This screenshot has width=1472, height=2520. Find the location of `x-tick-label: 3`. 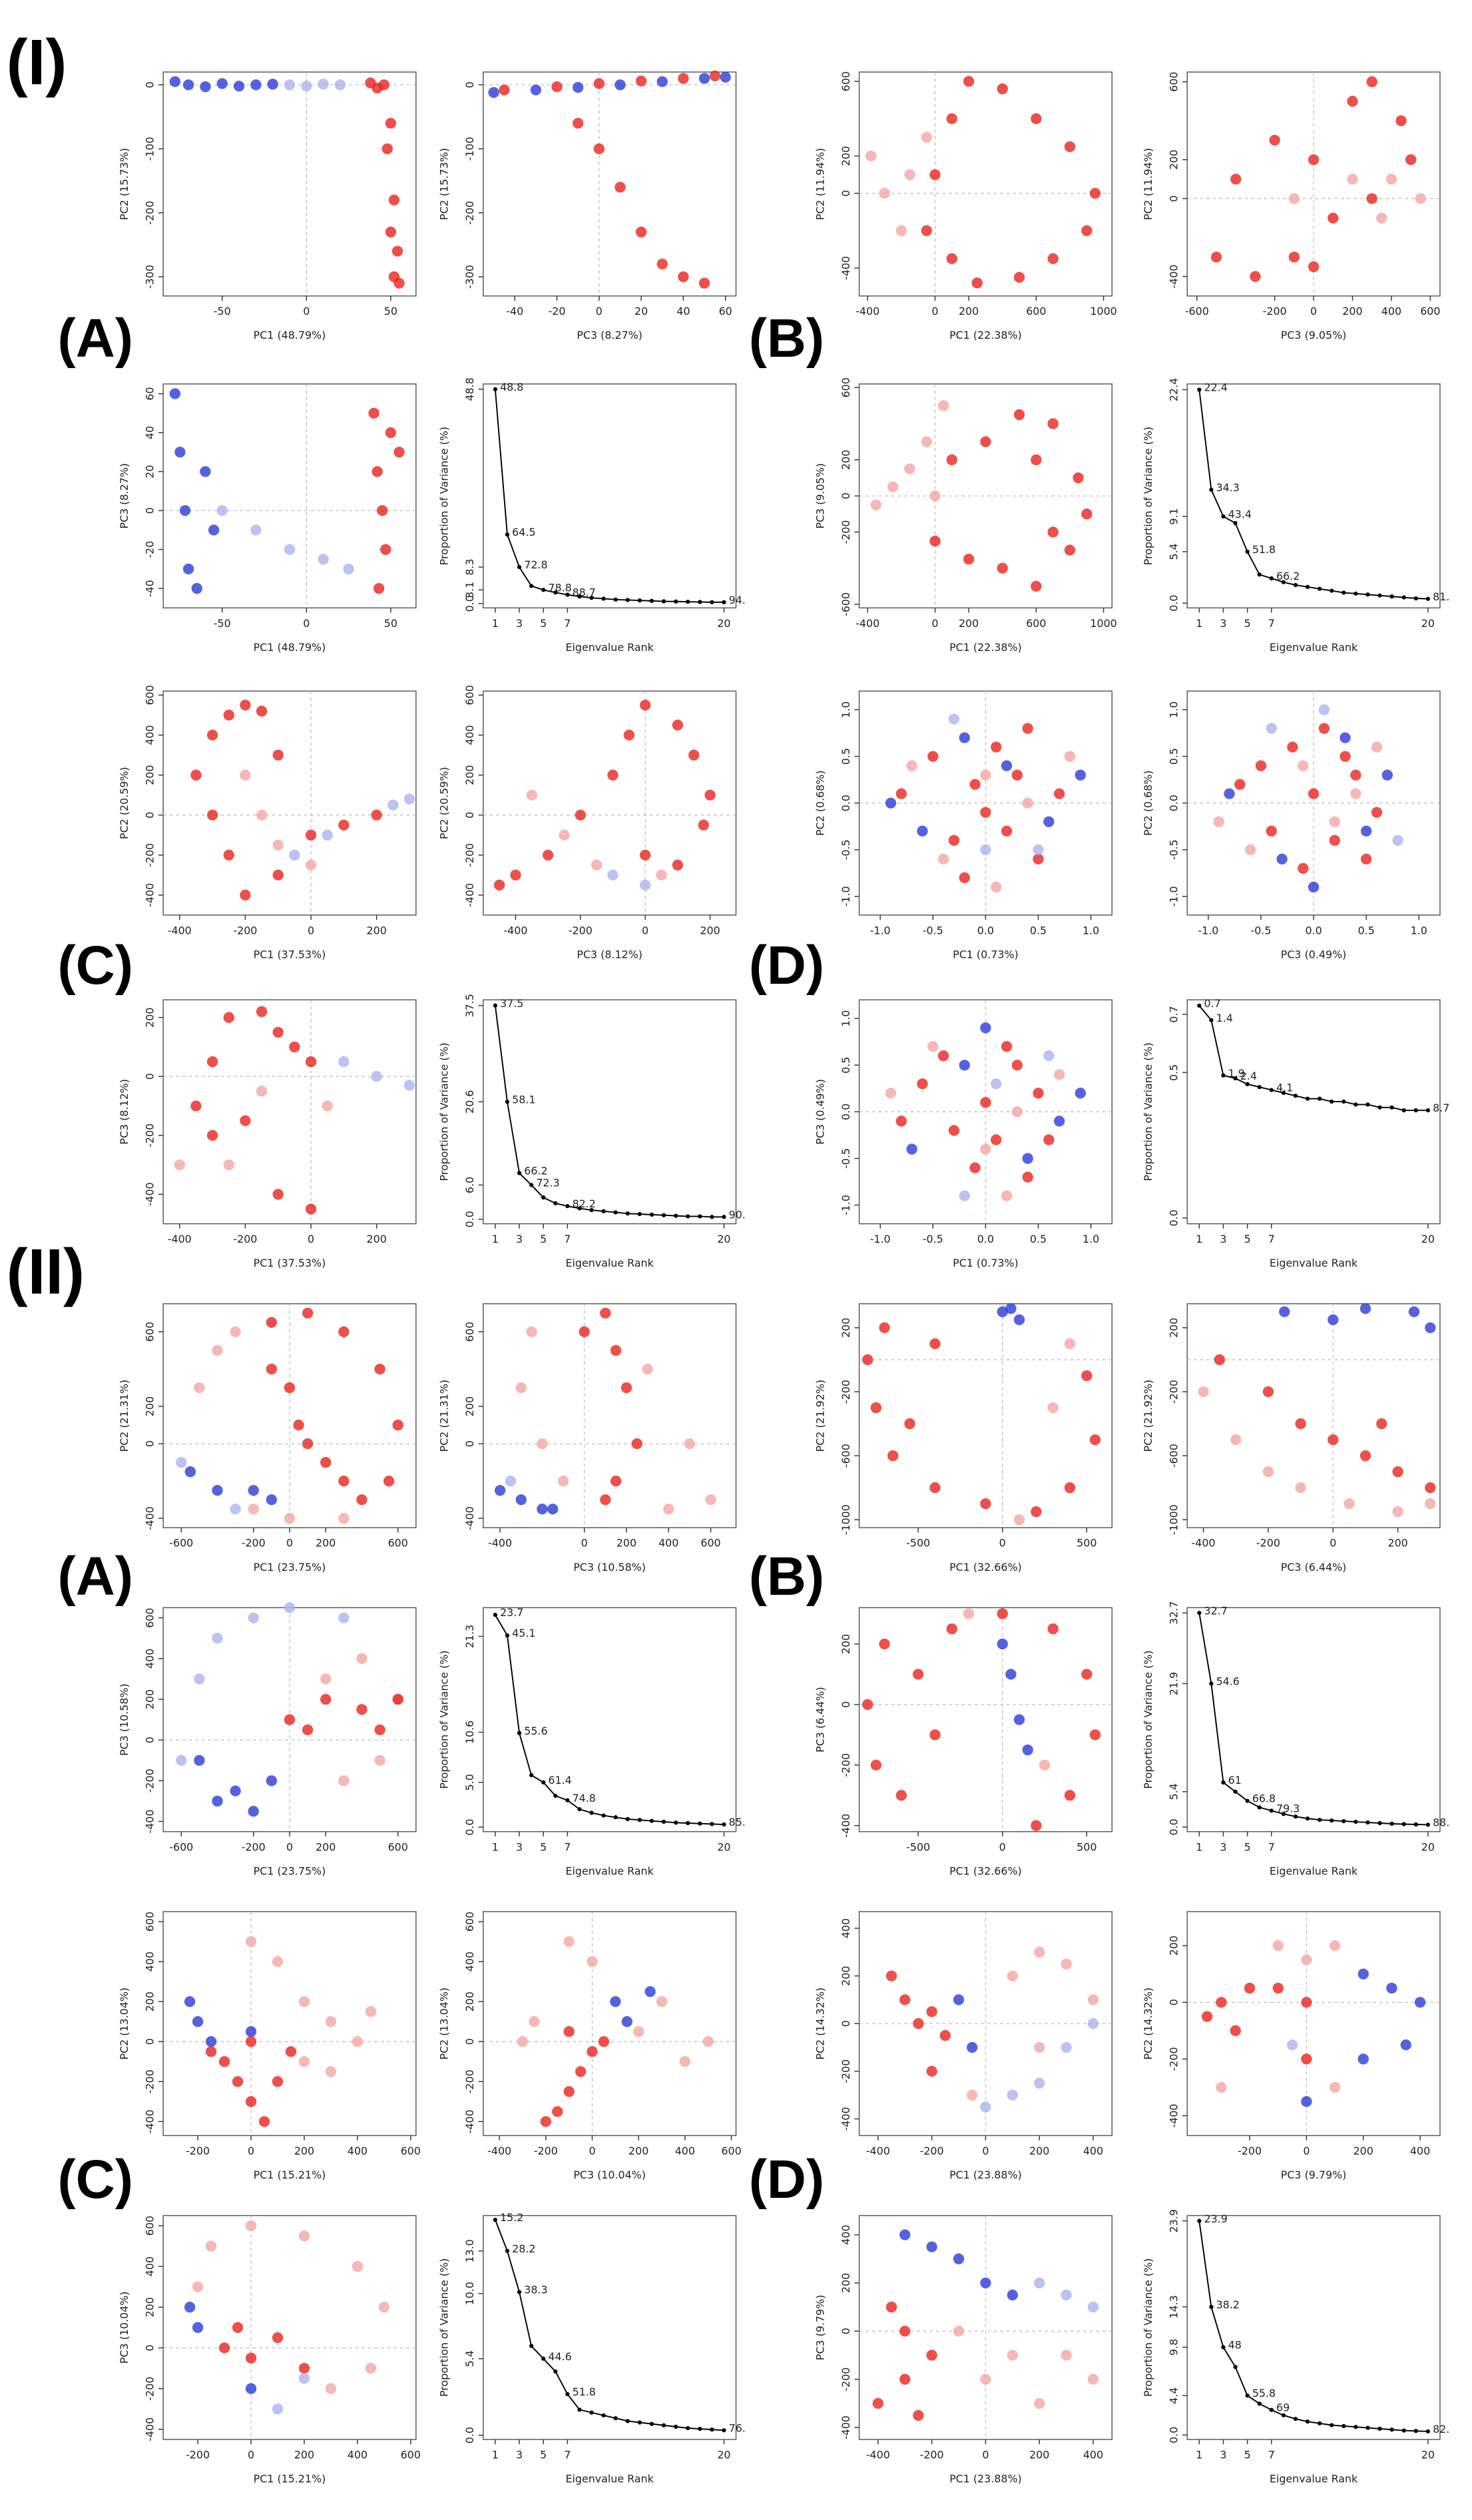

x-tick-label: 3 is located at coordinates (519, 1846).